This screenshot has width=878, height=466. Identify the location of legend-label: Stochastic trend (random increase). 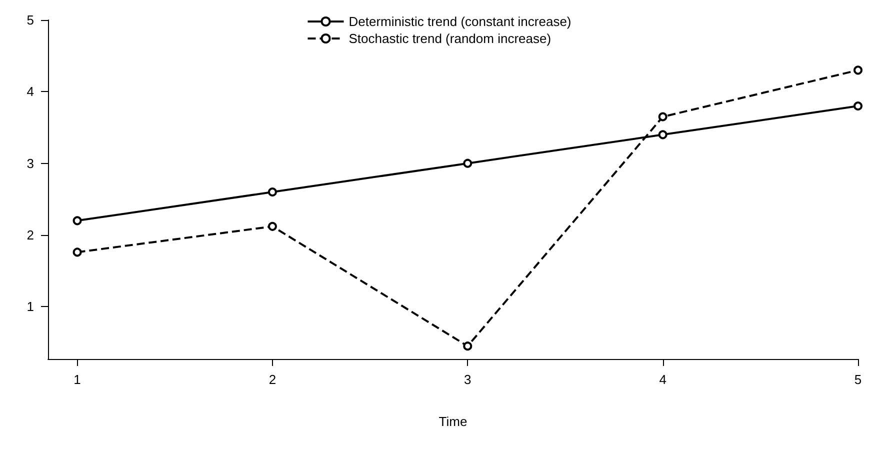
(450, 38).